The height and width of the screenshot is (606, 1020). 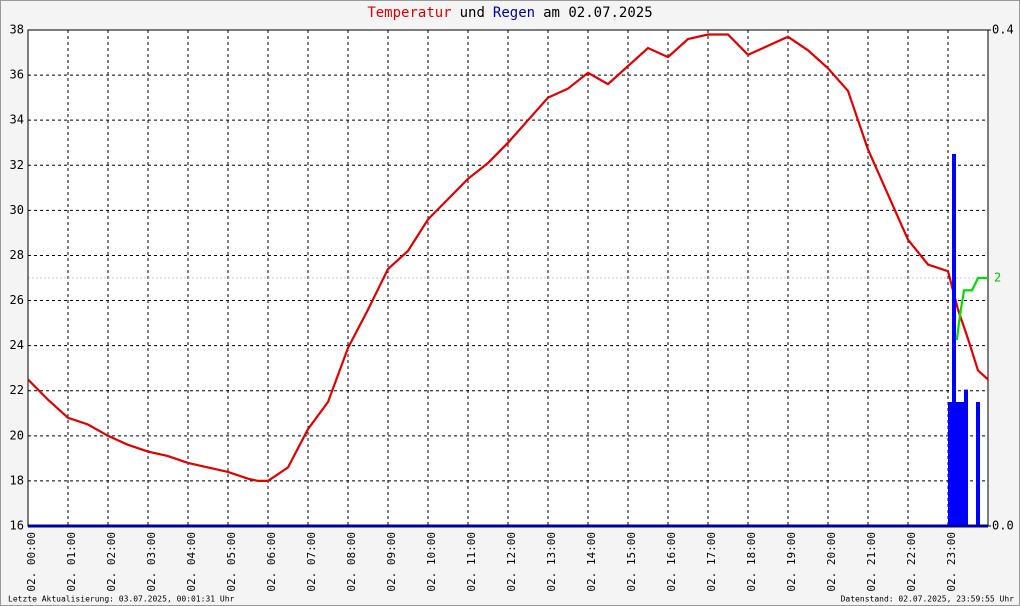 I want to click on x-tick-label: 02. 14:00, so click(x=591, y=562).